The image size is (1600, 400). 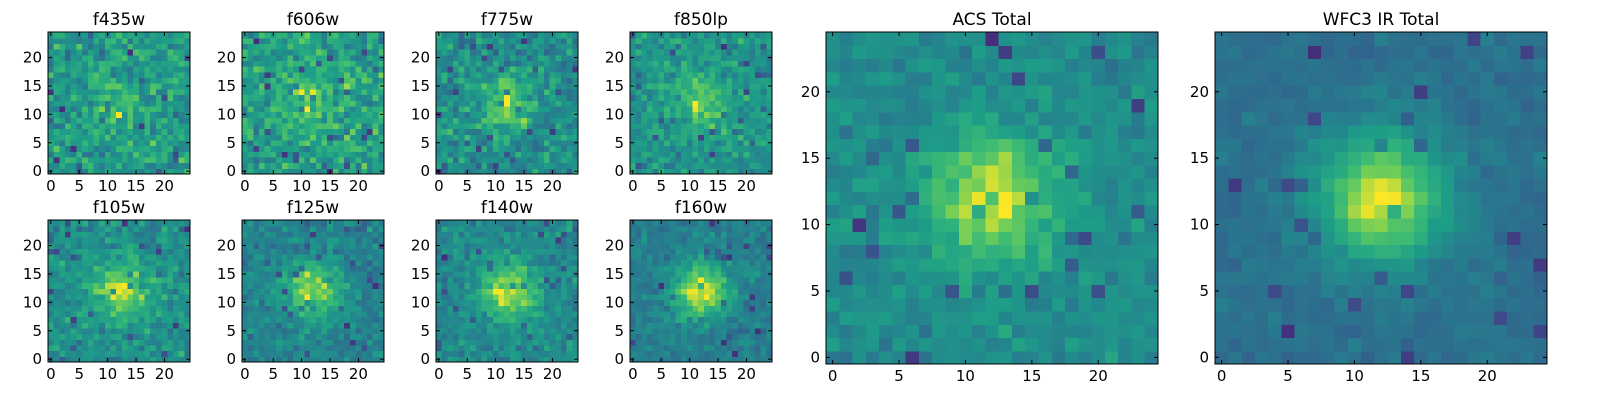 What do you see at coordinates (313, 103) in the screenshot?
I see `heatmap-cells` at bounding box center [313, 103].